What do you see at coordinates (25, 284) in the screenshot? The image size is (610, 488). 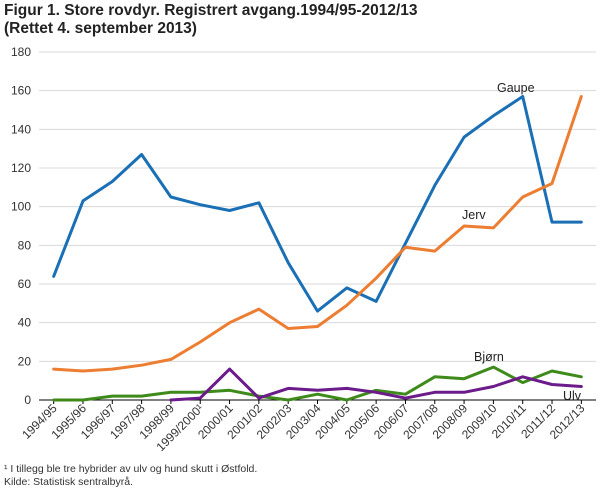 I see `y-tick-label: 60` at bounding box center [25, 284].